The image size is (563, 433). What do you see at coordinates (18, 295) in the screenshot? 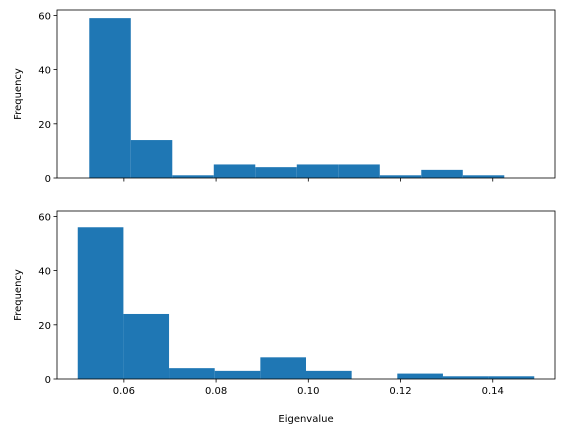
I see `bottom-y-axis-label: Frequency` at bounding box center [18, 295].